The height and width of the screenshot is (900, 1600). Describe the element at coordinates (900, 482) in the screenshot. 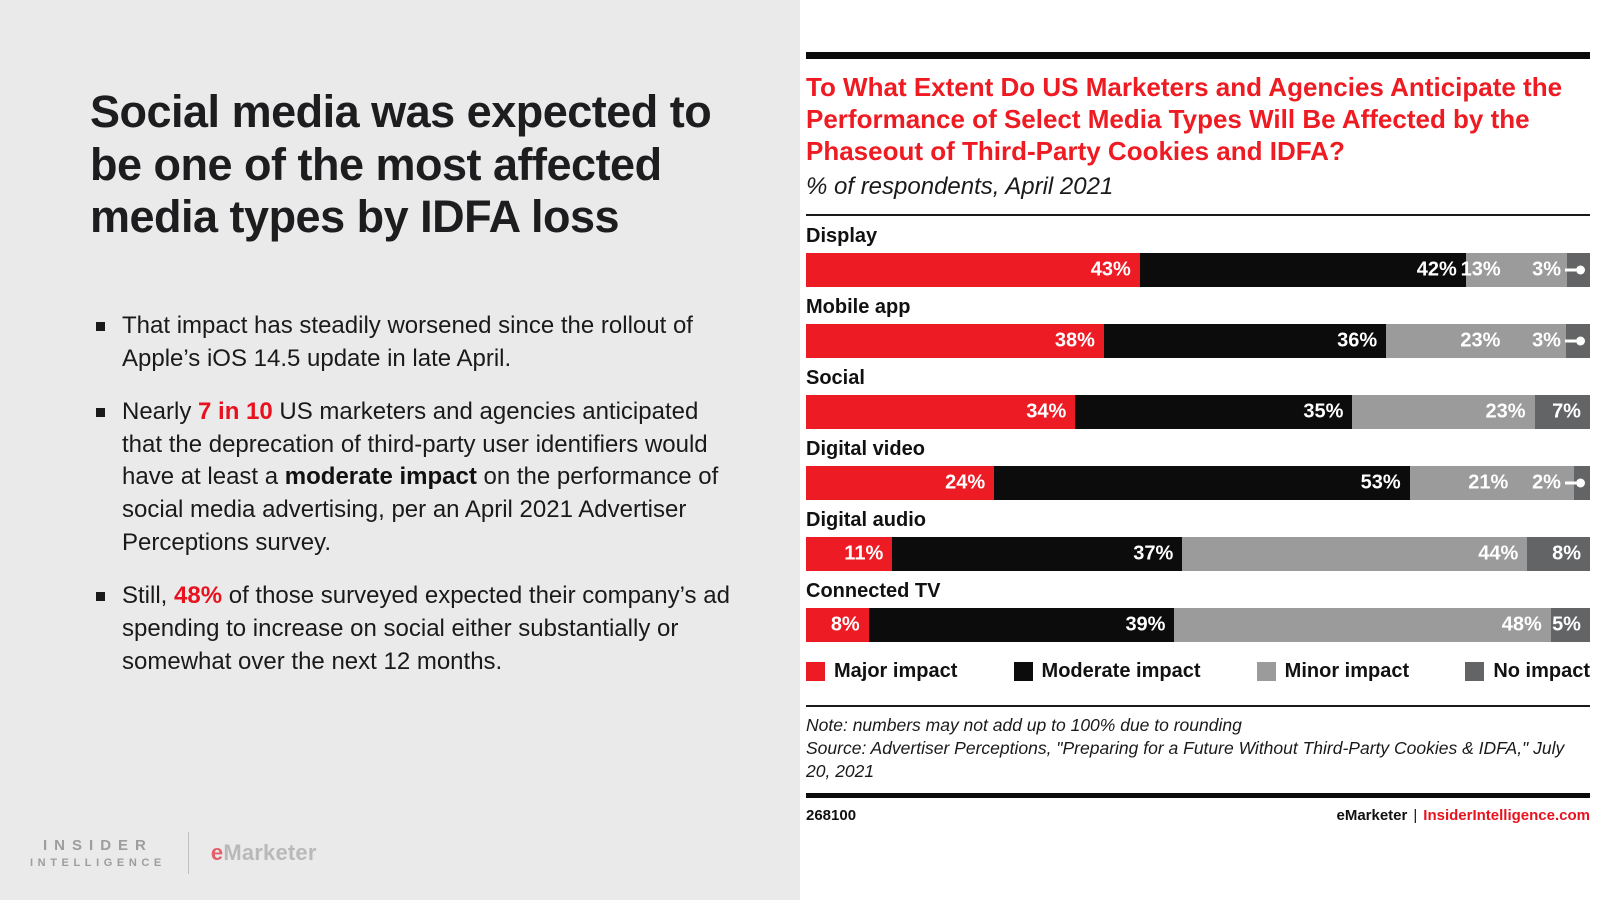

I see `bar-segment-major-impact: 24%` at that location.